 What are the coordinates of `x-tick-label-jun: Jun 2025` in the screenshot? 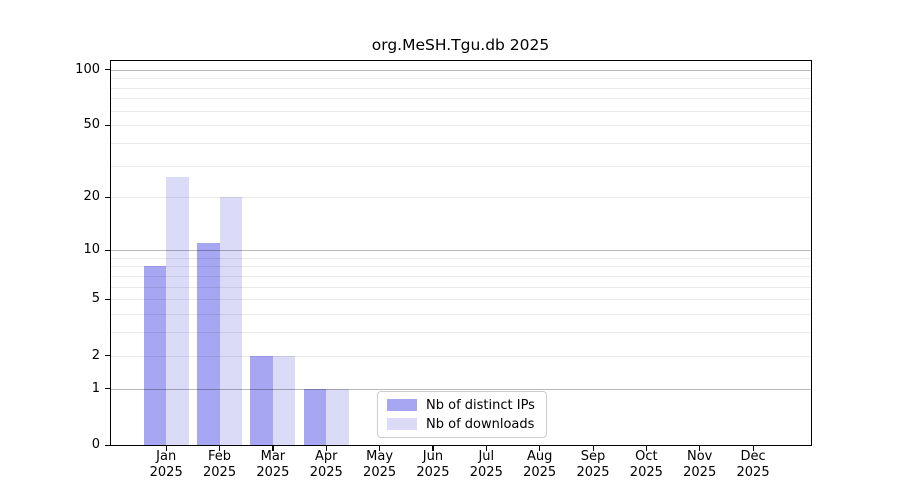 It's located at (433, 465).